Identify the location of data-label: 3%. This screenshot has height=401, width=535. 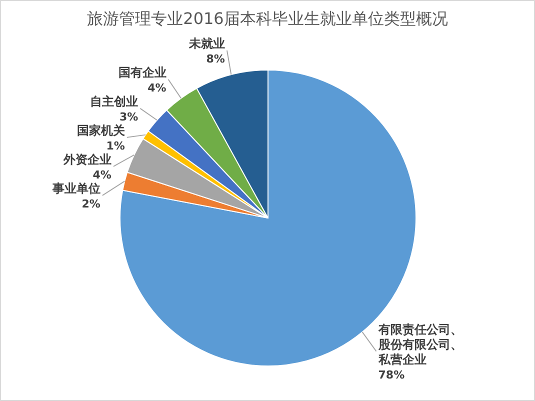
(129, 117).